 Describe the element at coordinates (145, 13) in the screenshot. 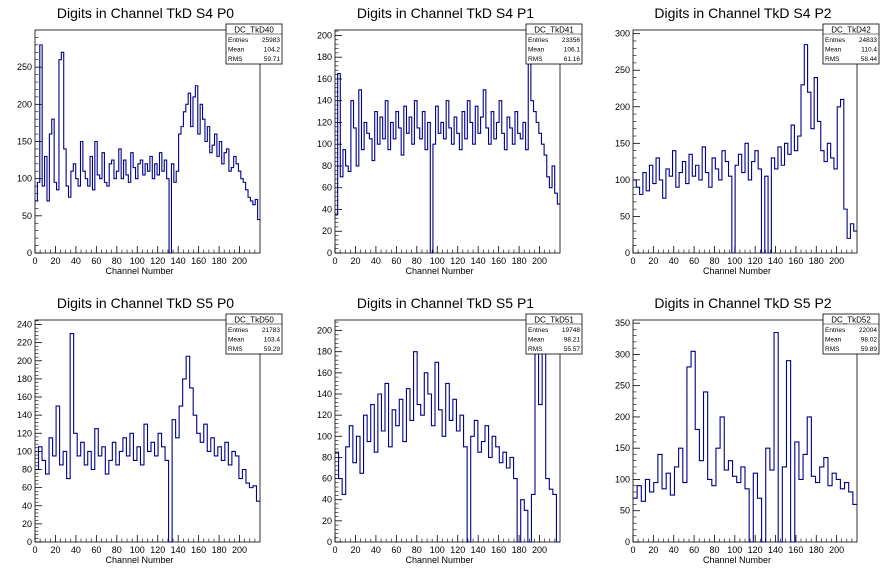

I see `chart-title: Digits in Channel TkD S4 P0` at that location.